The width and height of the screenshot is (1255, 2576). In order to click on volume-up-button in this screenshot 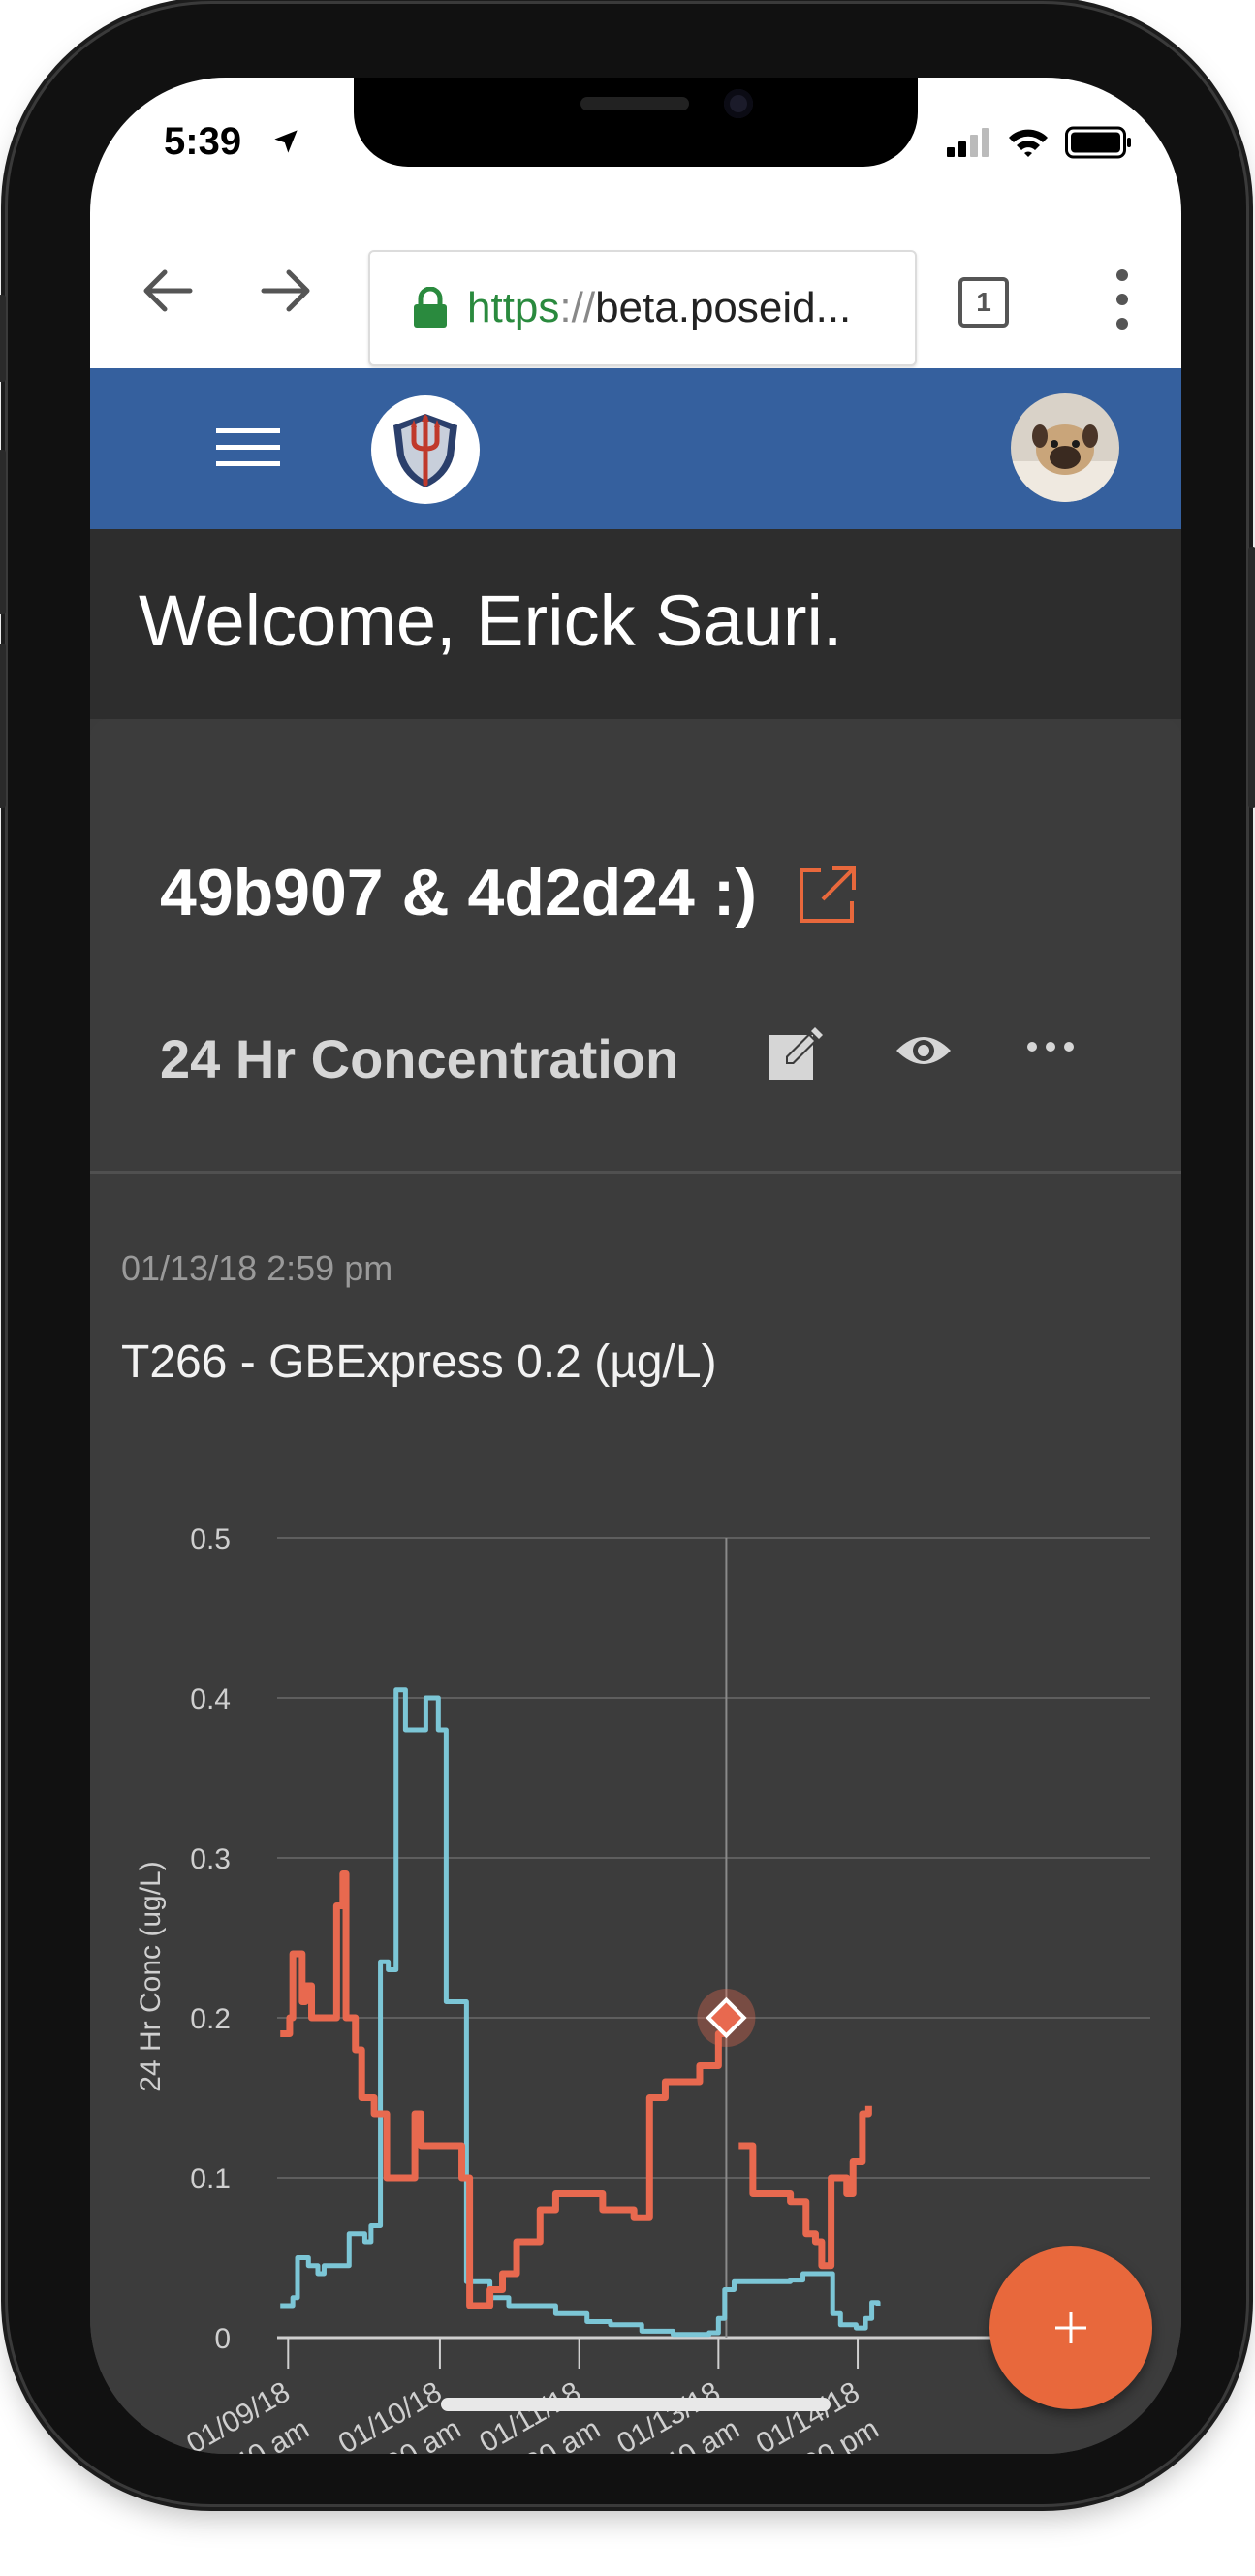, I will do `click(3, 532)`.